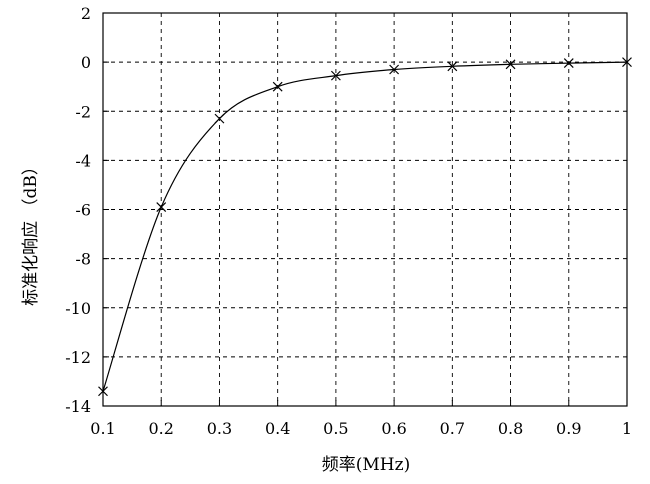 The image size is (650, 484). What do you see at coordinates (510, 428) in the screenshot?
I see `x-tick-label: 0.8` at bounding box center [510, 428].